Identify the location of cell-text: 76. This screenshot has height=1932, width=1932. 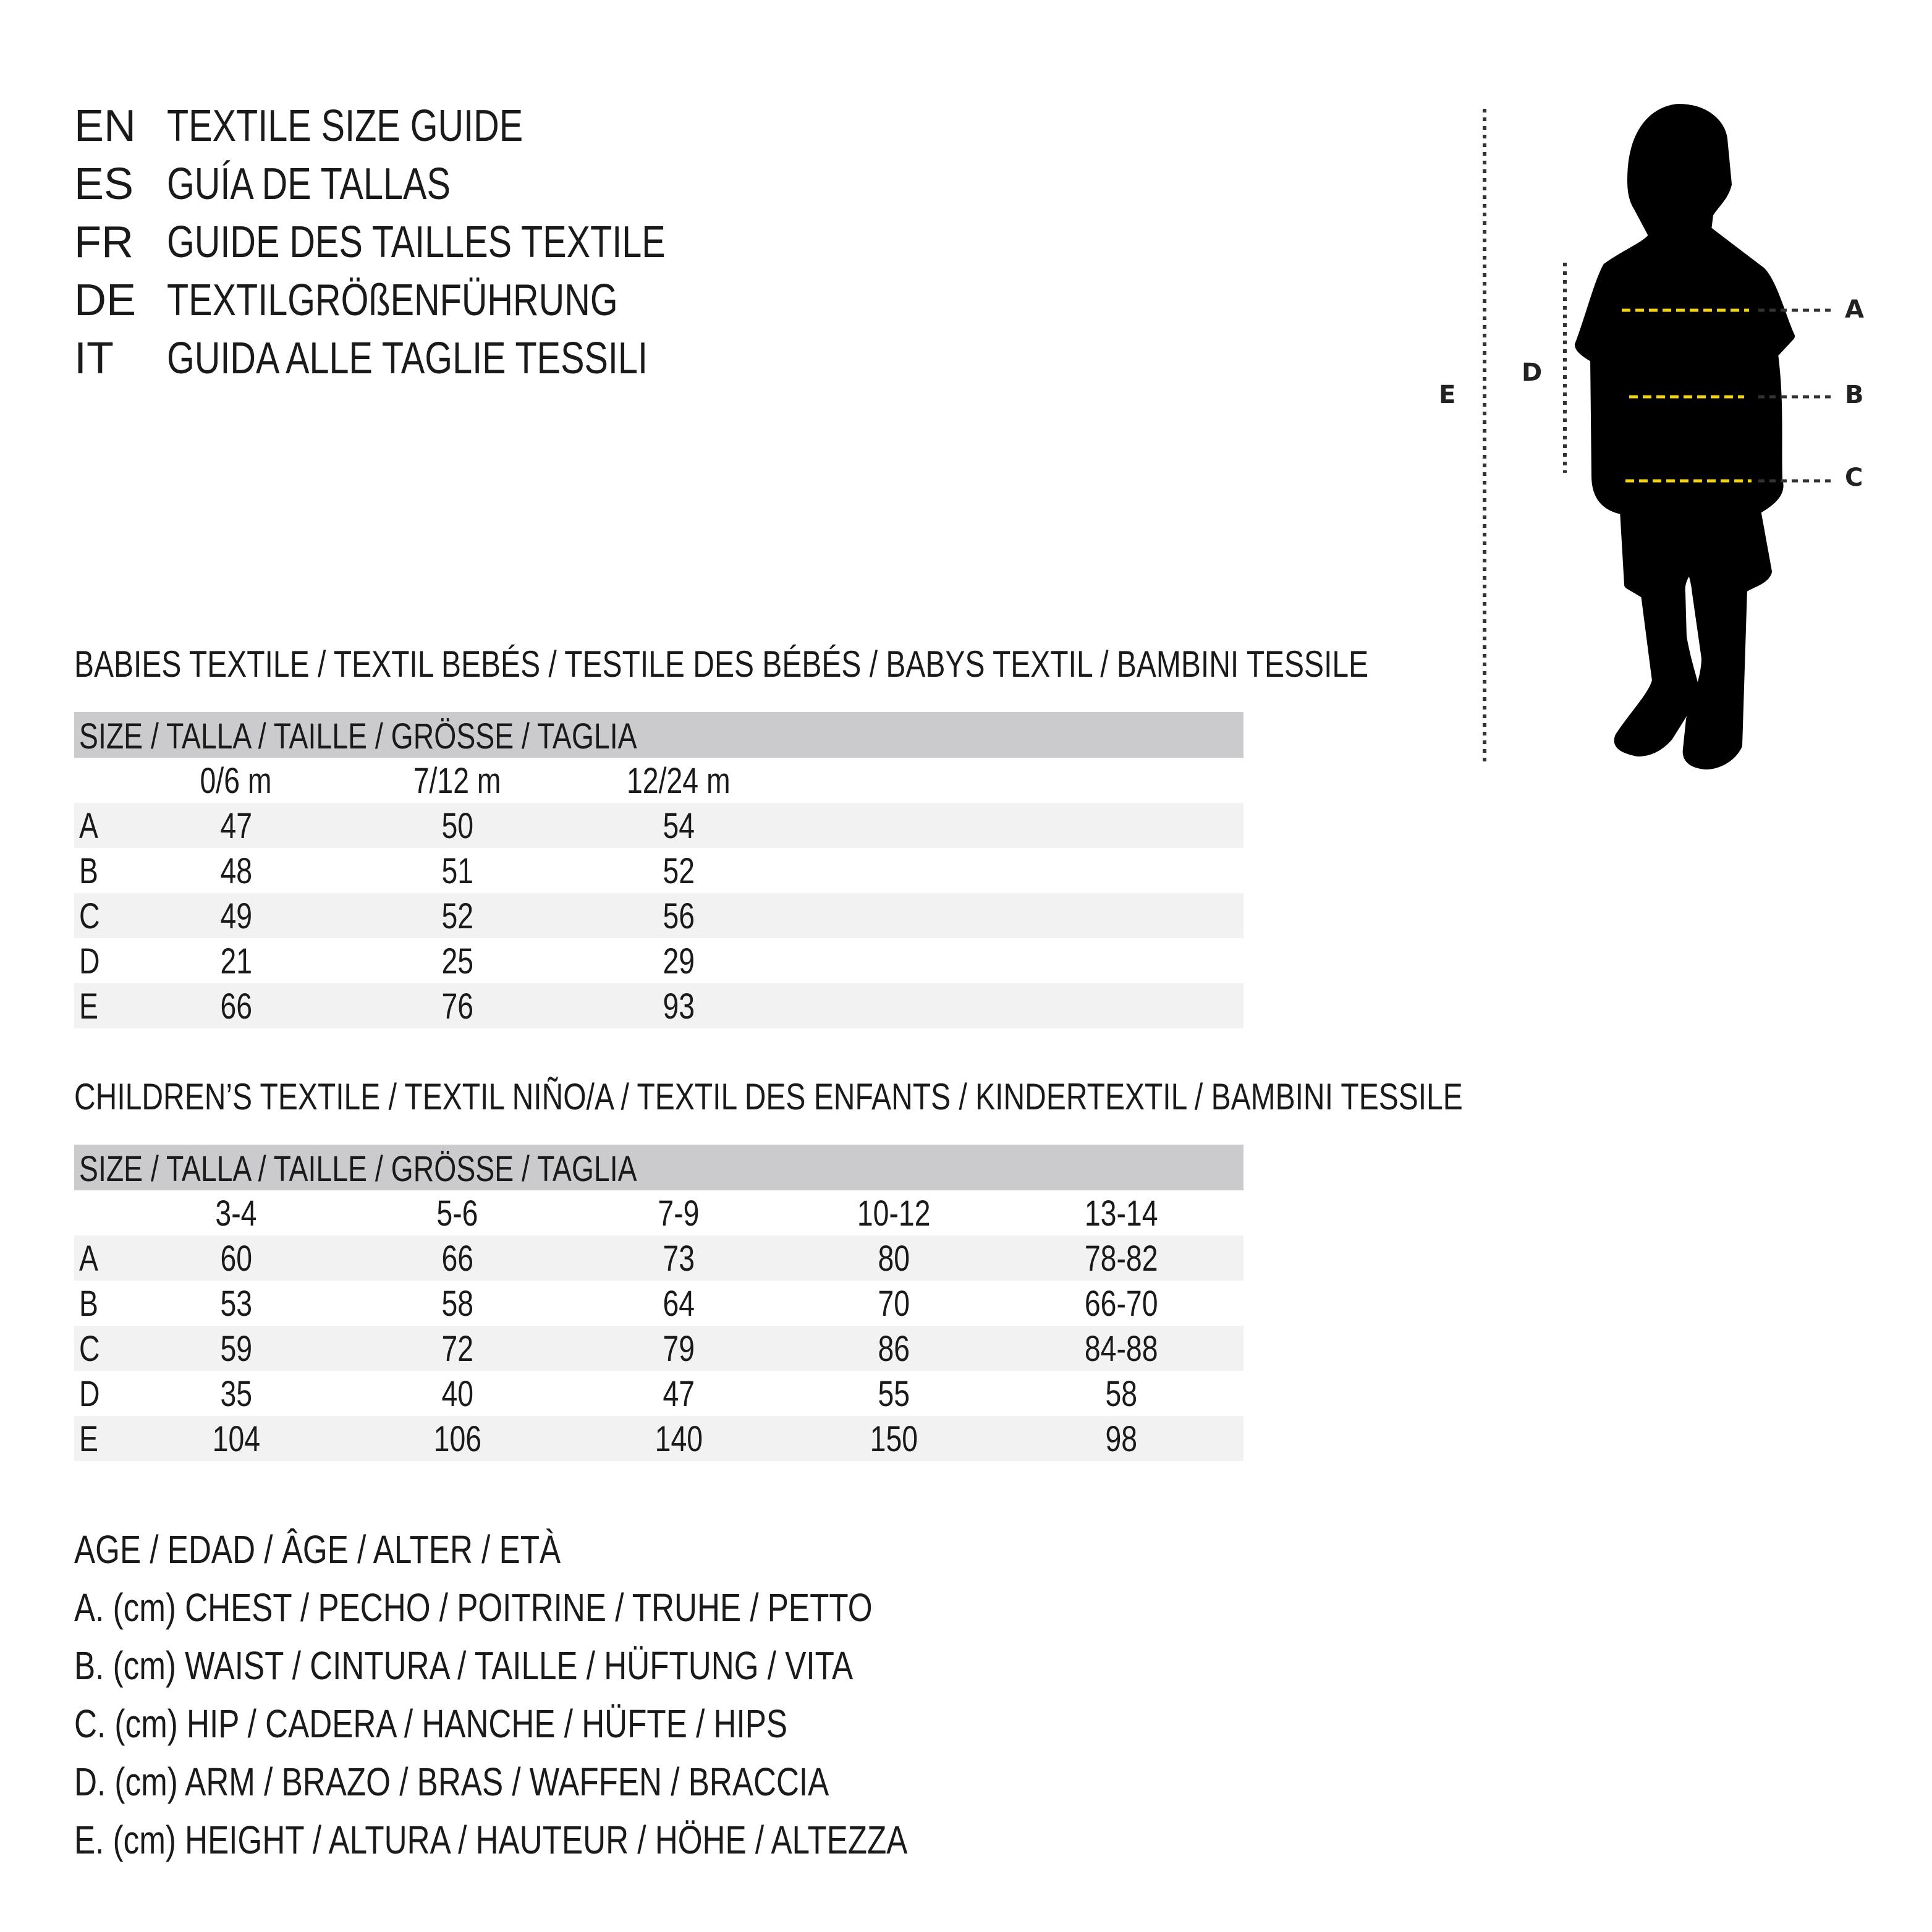
(457, 1006).